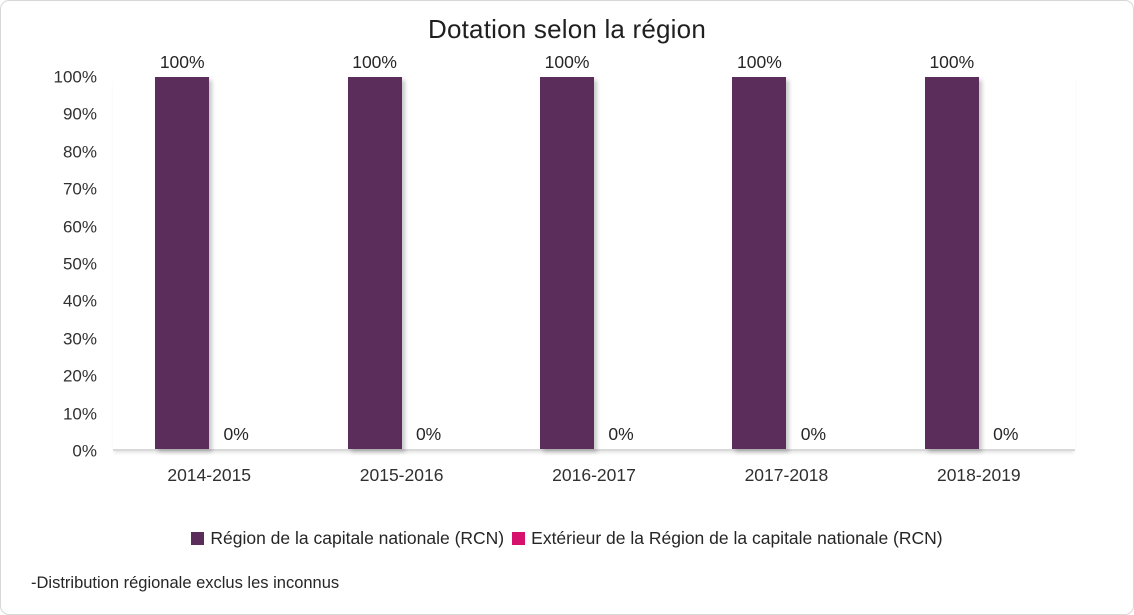 Image resolution: width=1134 pixels, height=615 pixels. What do you see at coordinates (79, 301) in the screenshot?
I see `y-tick-label: 40%` at bounding box center [79, 301].